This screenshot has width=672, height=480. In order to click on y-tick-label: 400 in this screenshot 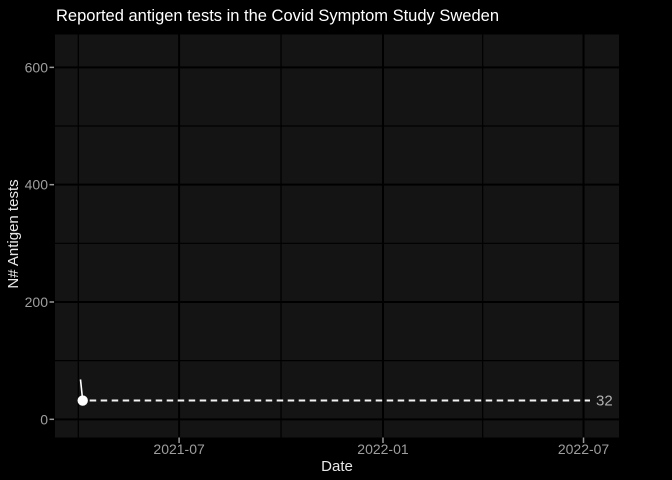, I will do `click(37, 185)`.